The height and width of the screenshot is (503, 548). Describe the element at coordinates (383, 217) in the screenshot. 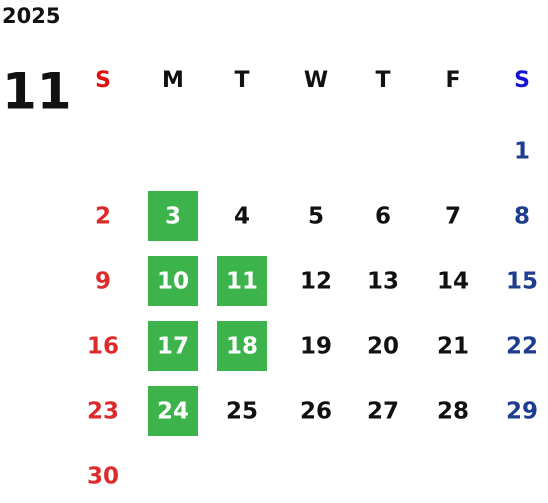

I see `day-number: 6` at that location.